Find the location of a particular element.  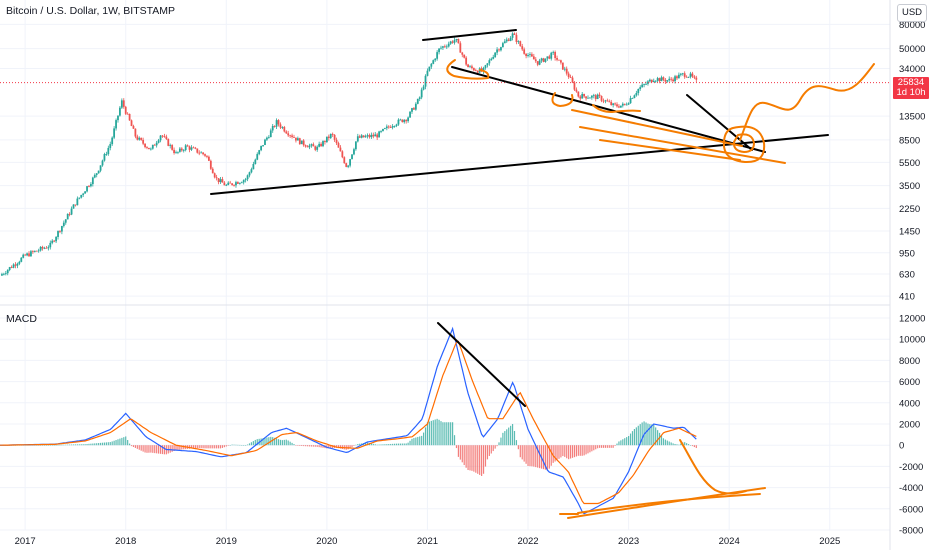

price-tick-label: 2250 is located at coordinates (909, 209).